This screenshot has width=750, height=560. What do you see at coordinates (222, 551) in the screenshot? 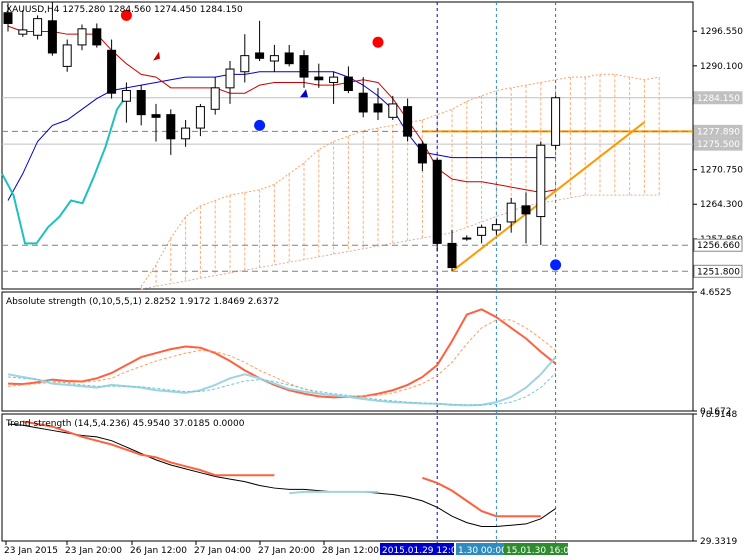
I see `time-axis-label: 27 Jan 04:00` at bounding box center [222, 551].